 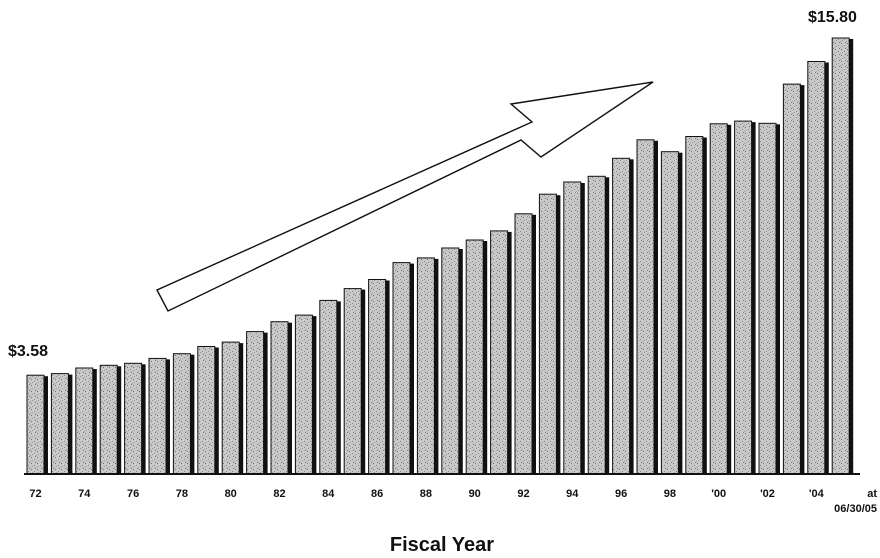 I want to click on x-tick-label: '00, so click(x=718, y=494).